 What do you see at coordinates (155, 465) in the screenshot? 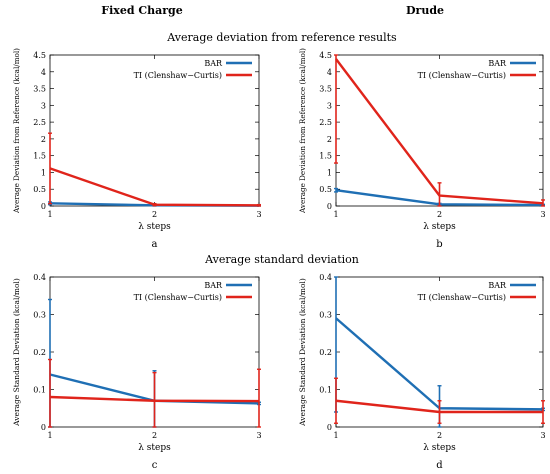
I see `panel-label: c` at bounding box center [155, 465].